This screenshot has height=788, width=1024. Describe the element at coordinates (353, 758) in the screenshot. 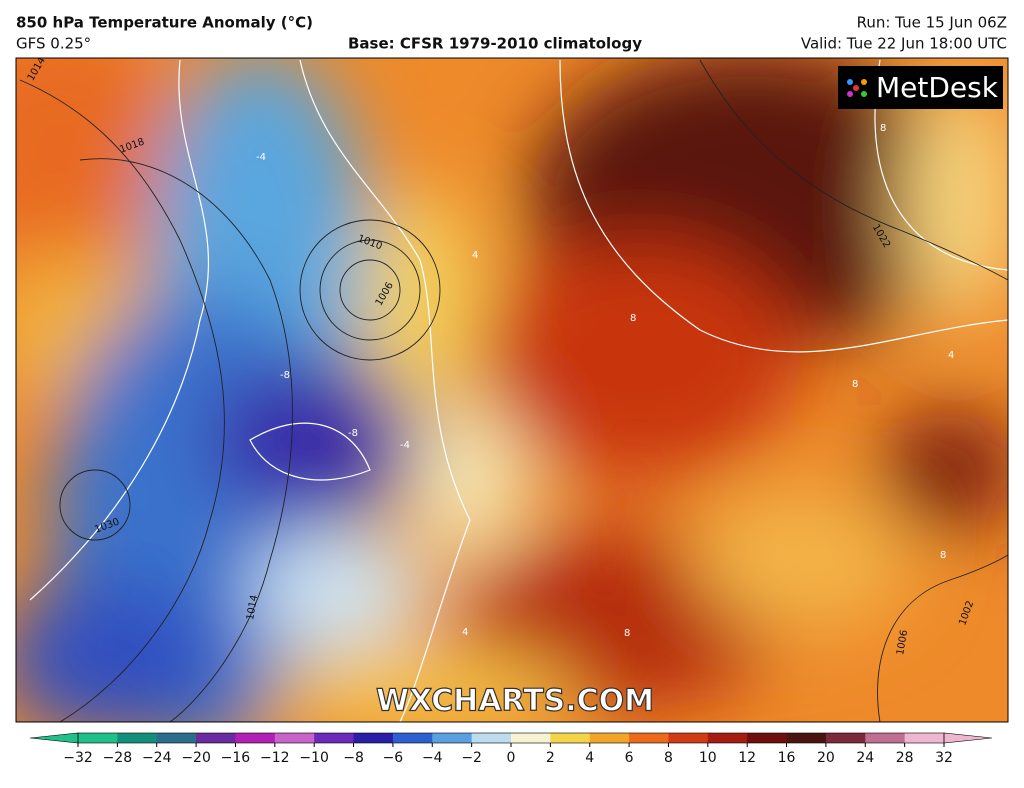

I see `colorbar-tick-label: −8` at that location.